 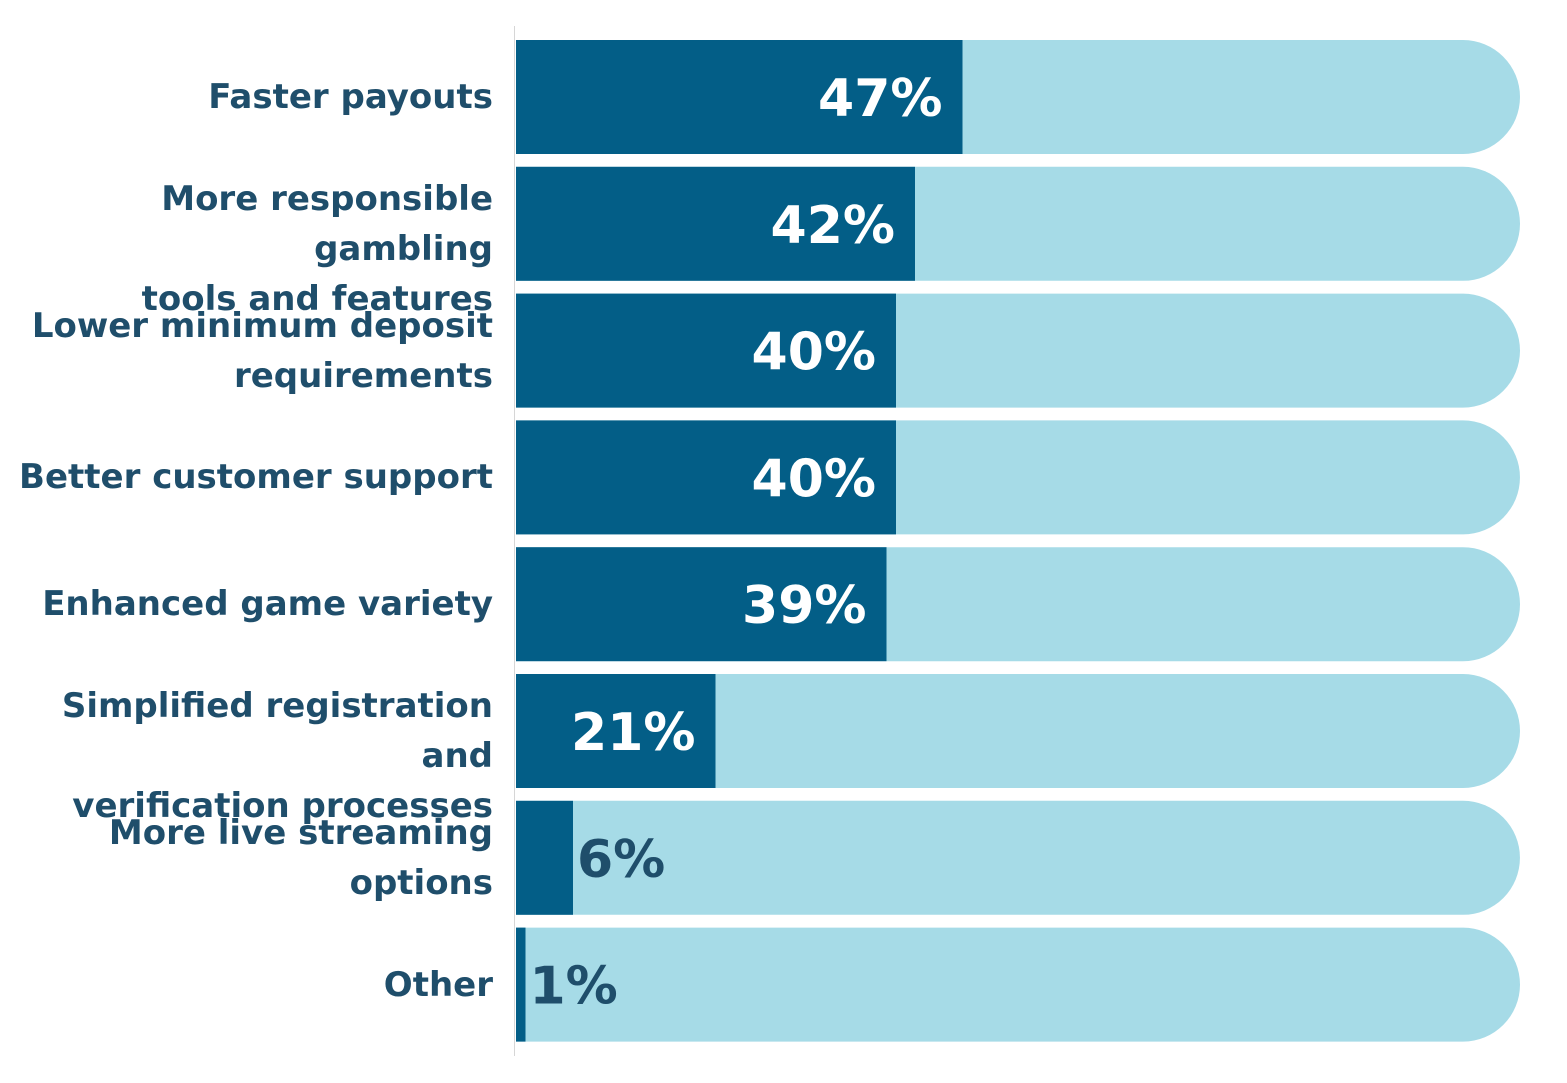 I want to click on value-label-8: 1%, so click(x=574, y=987).